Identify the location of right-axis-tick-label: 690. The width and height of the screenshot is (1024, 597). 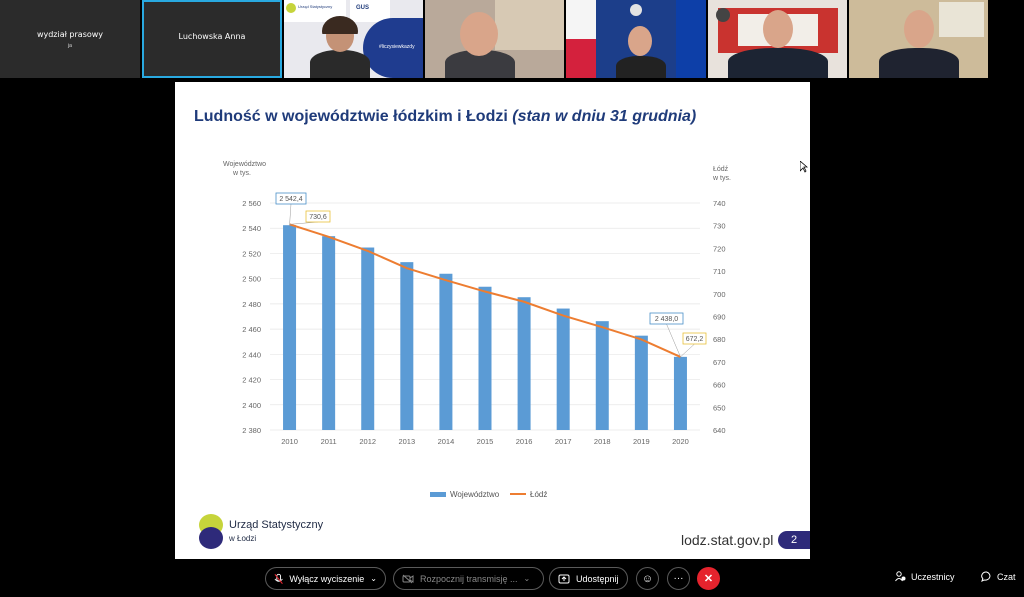
(719, 317).